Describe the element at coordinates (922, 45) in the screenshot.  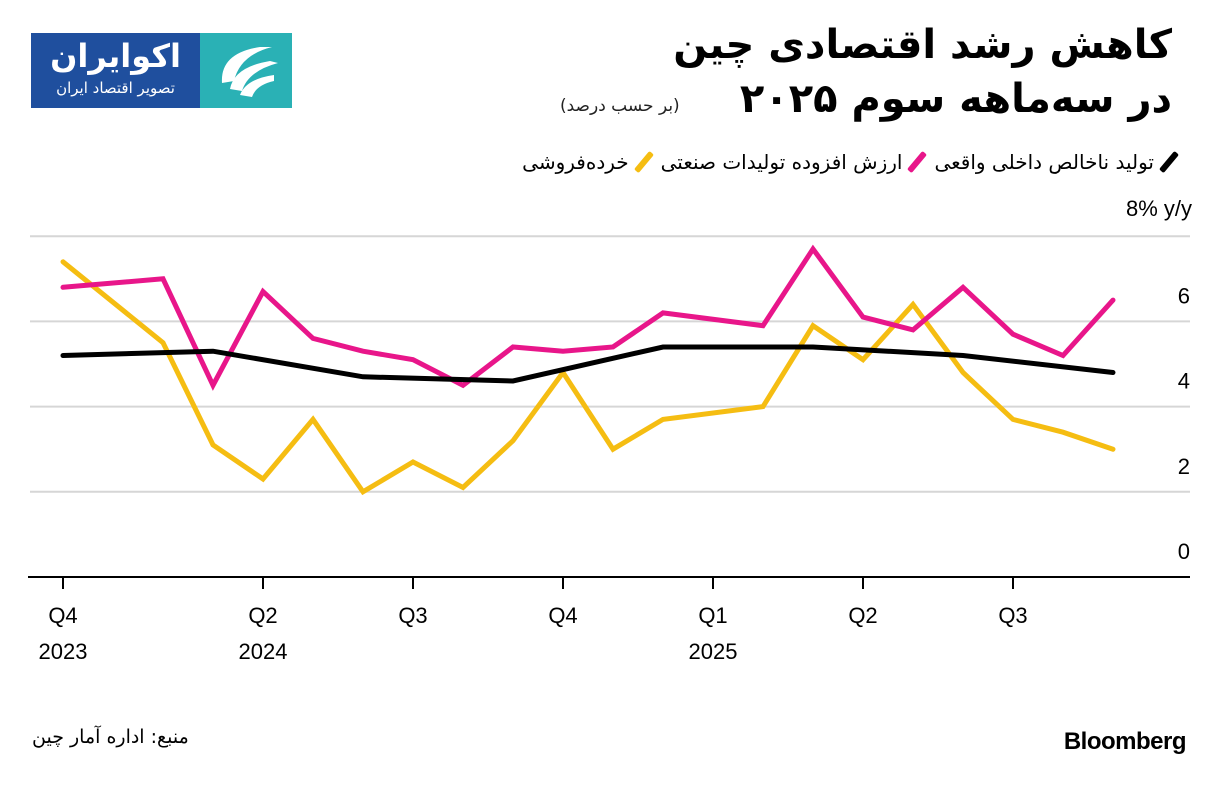
I see `title-line-1: کاهش رشد اقتصادی چین` at that location.